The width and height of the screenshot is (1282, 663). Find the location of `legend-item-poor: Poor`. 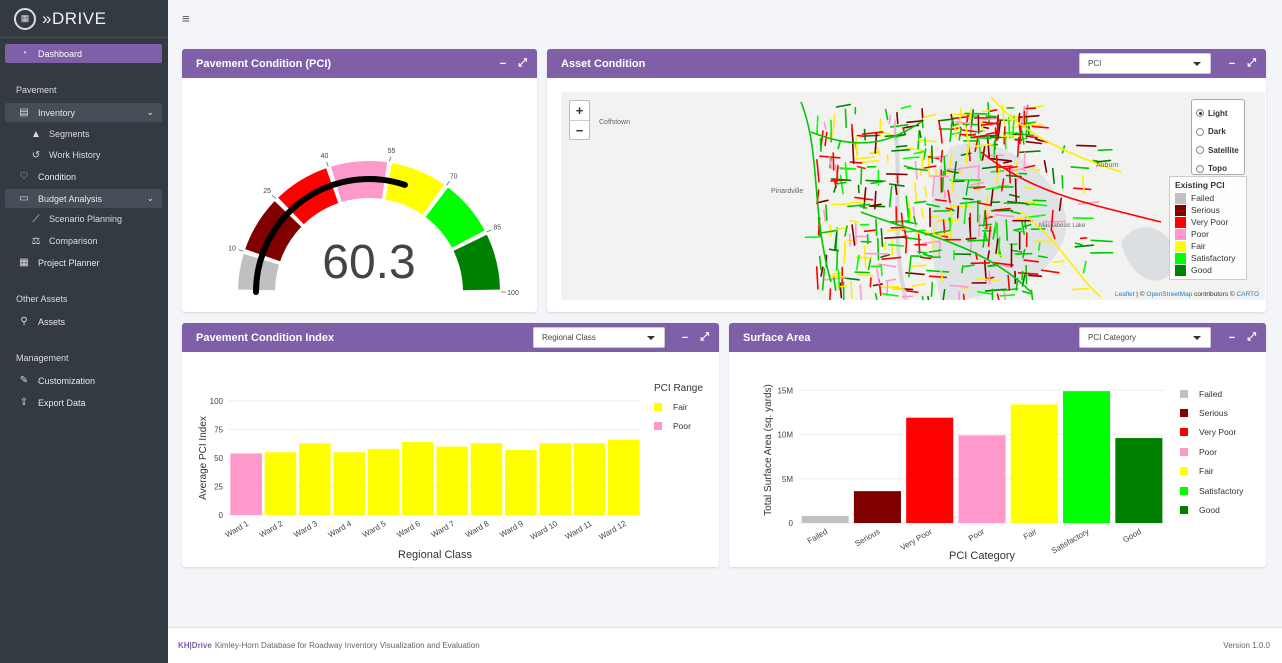

legend-item-poor: Poor is located at coordinates (678, 425).